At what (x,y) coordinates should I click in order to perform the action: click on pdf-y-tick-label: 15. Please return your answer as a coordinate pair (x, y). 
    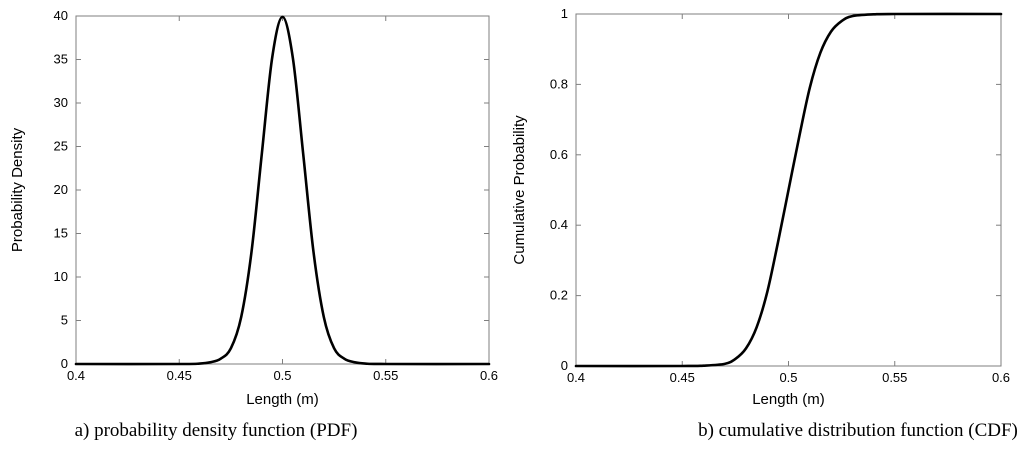
    Looking at the image, I should click on (61, 233).